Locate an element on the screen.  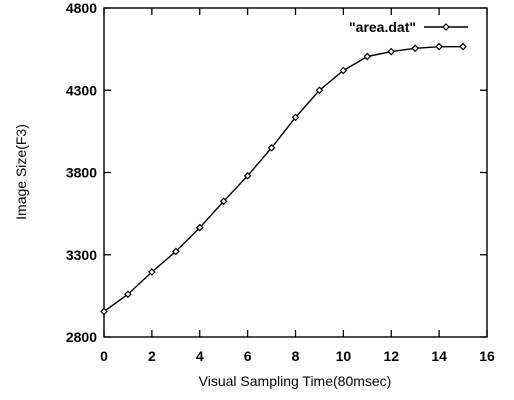
x-tick-label: 8 is located at coordinates (296, 356).